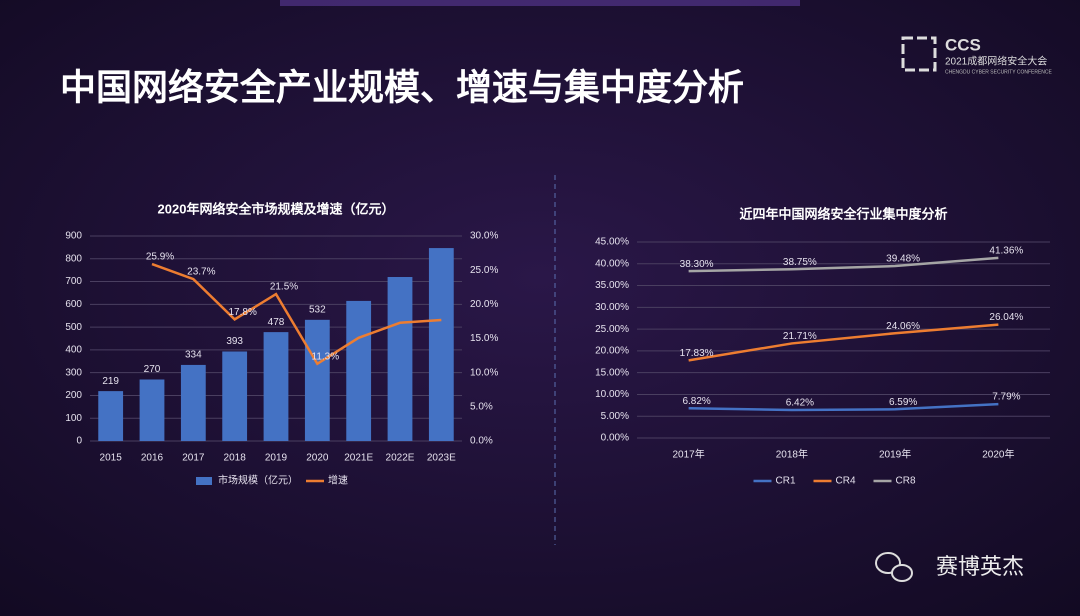 This screenshot has width=1080, height=616. I want to click on point-label: 7.79%, so click(1006, 397).